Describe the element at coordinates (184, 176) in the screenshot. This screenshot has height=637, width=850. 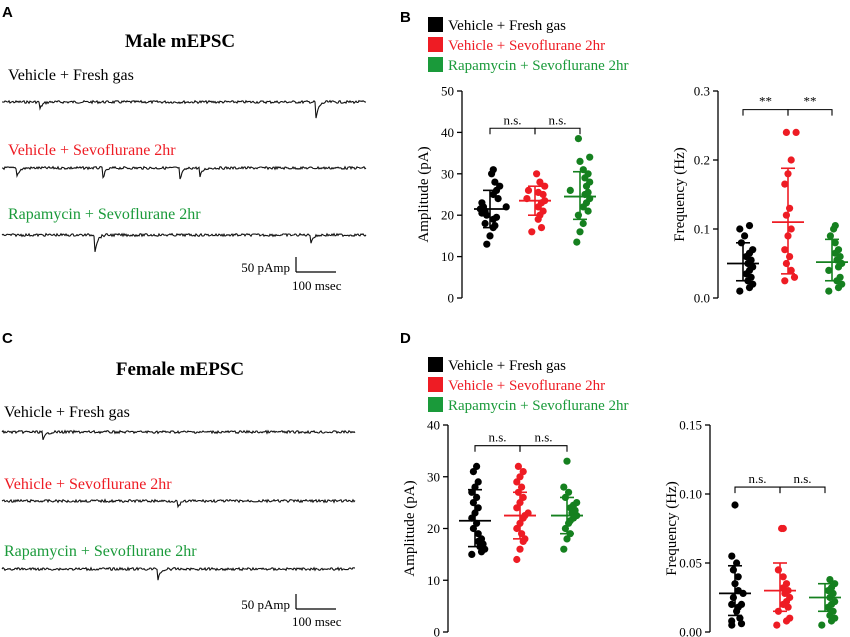
I see `male-traces` at that location.